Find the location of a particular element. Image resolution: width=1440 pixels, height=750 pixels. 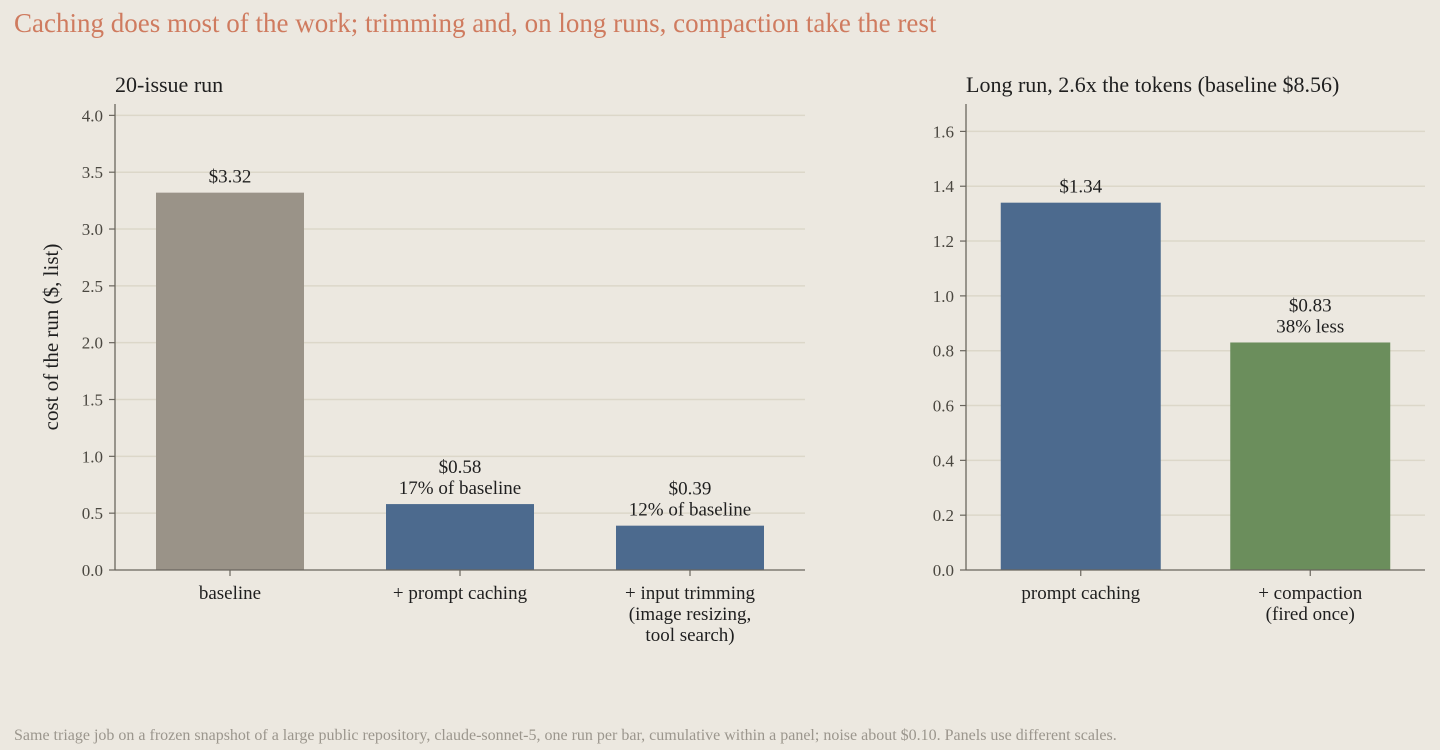

y-tick-label: 0.4 is located at coordinates (944, 460).